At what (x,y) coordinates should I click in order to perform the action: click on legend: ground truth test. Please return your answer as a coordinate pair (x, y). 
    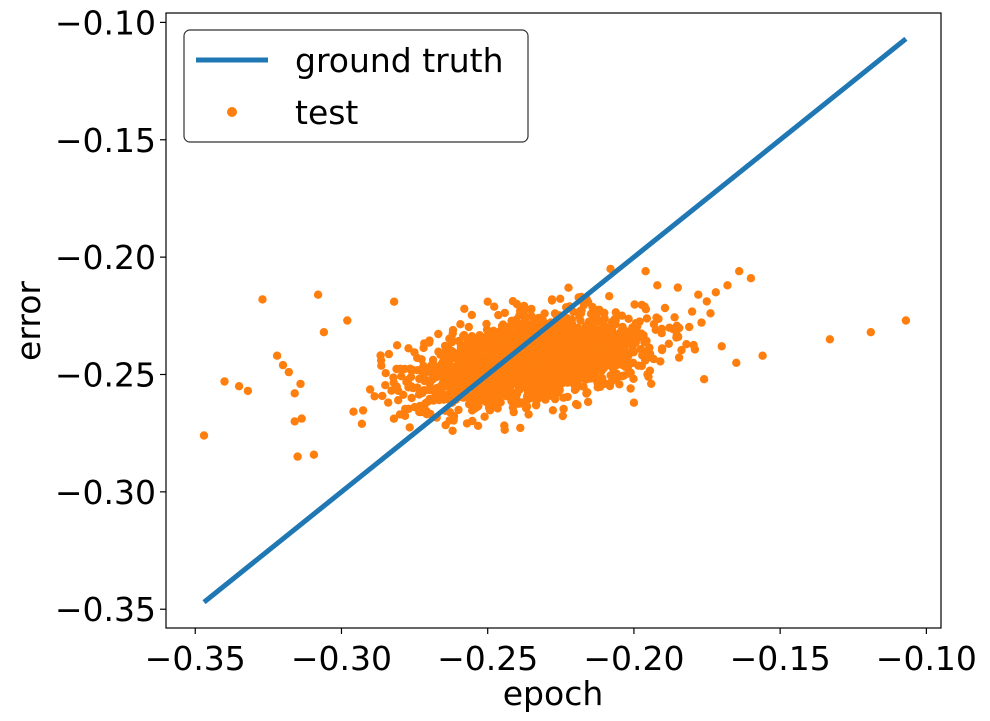
    Looking at the image, I should click on (356, 86).